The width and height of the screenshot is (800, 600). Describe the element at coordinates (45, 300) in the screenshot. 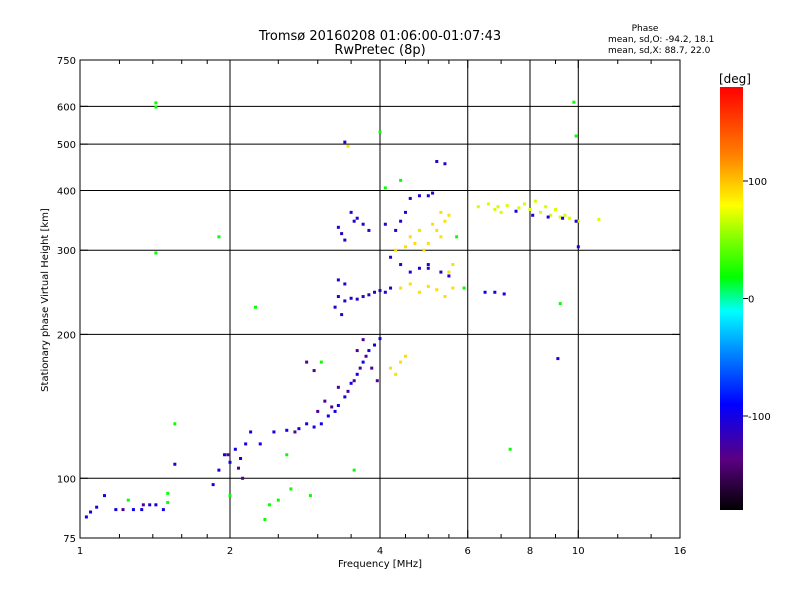

I see `y-axis-label: Stationary phase Virtual Height [km]` at that location.